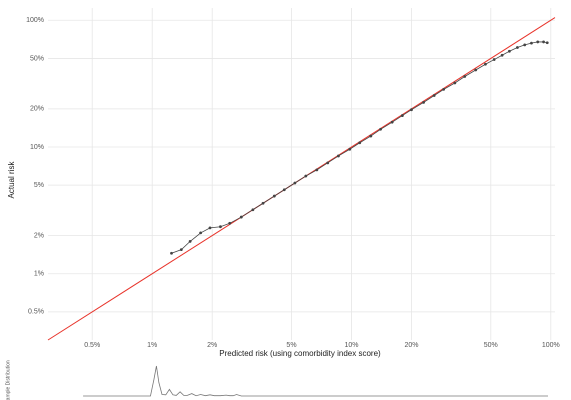 The width and height of the screenshot is (571, 400). Describe the element at coordinates (551, 345) in the screenshot. I see `x-tick-label: 100%` at that location.